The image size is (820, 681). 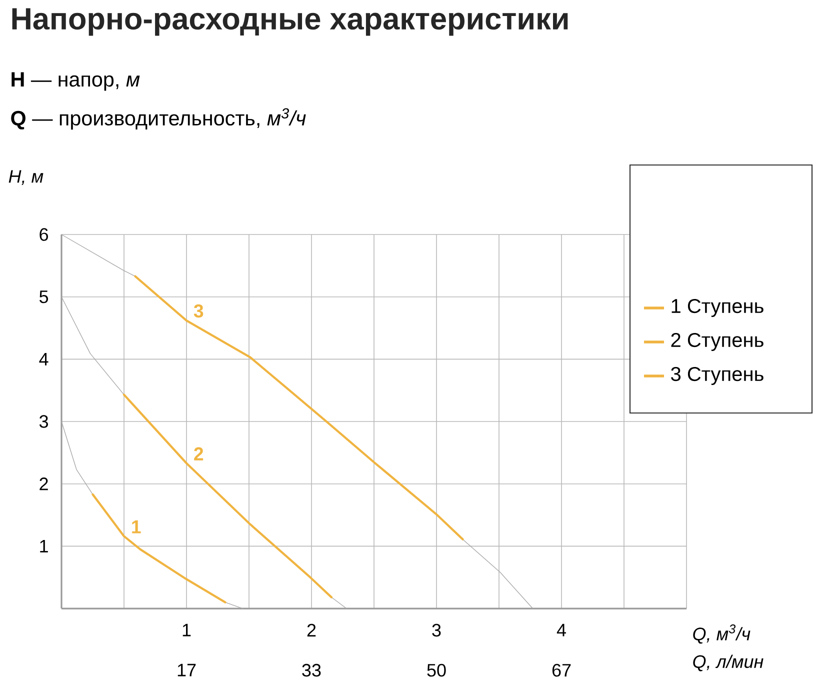 What do you see at coordinates (26, 177) in the screenshot?
I see `y-axis-title: H, м` at bounding box center [26, 177].